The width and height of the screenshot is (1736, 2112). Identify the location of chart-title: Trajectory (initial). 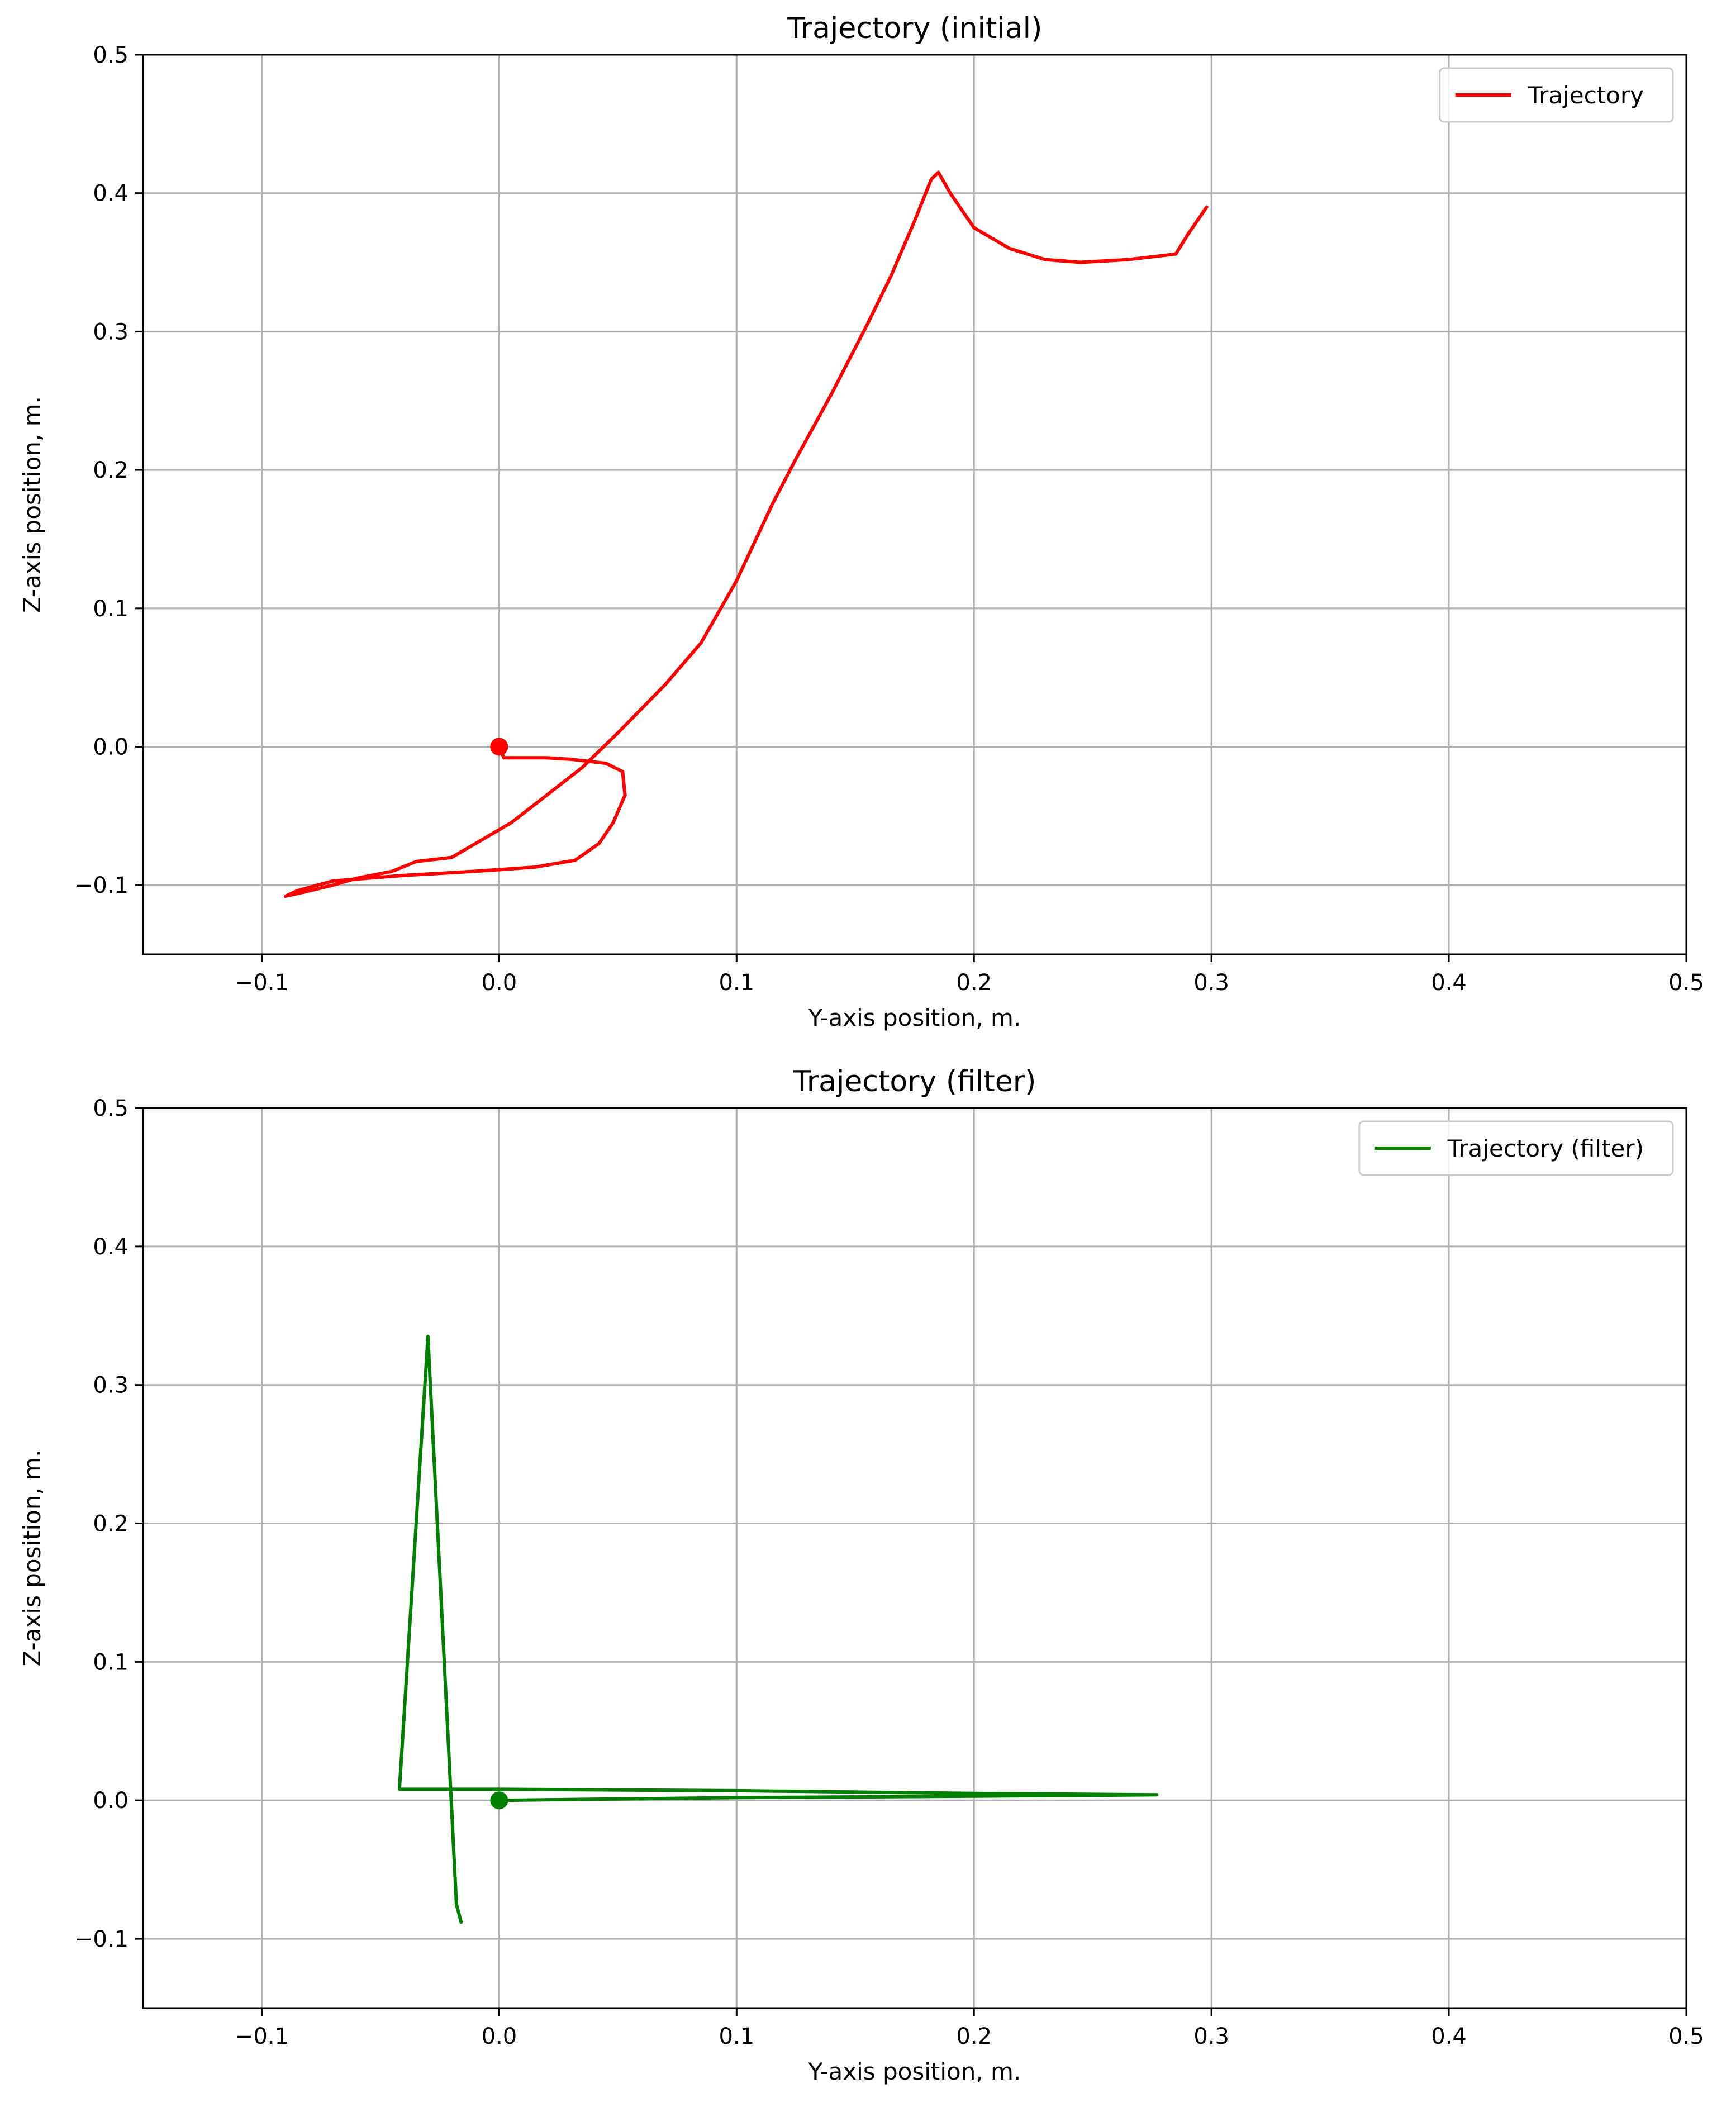
(915, 28).